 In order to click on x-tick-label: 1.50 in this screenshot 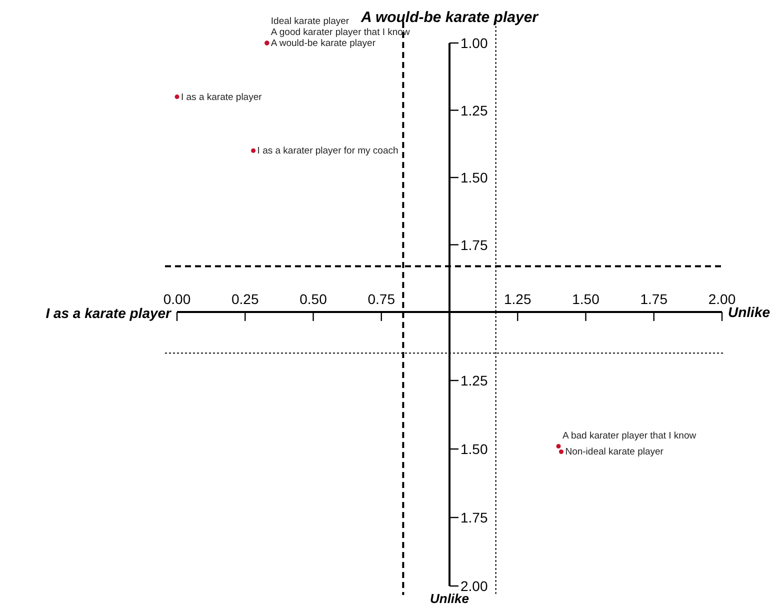, I will do `click(586, 299)`.